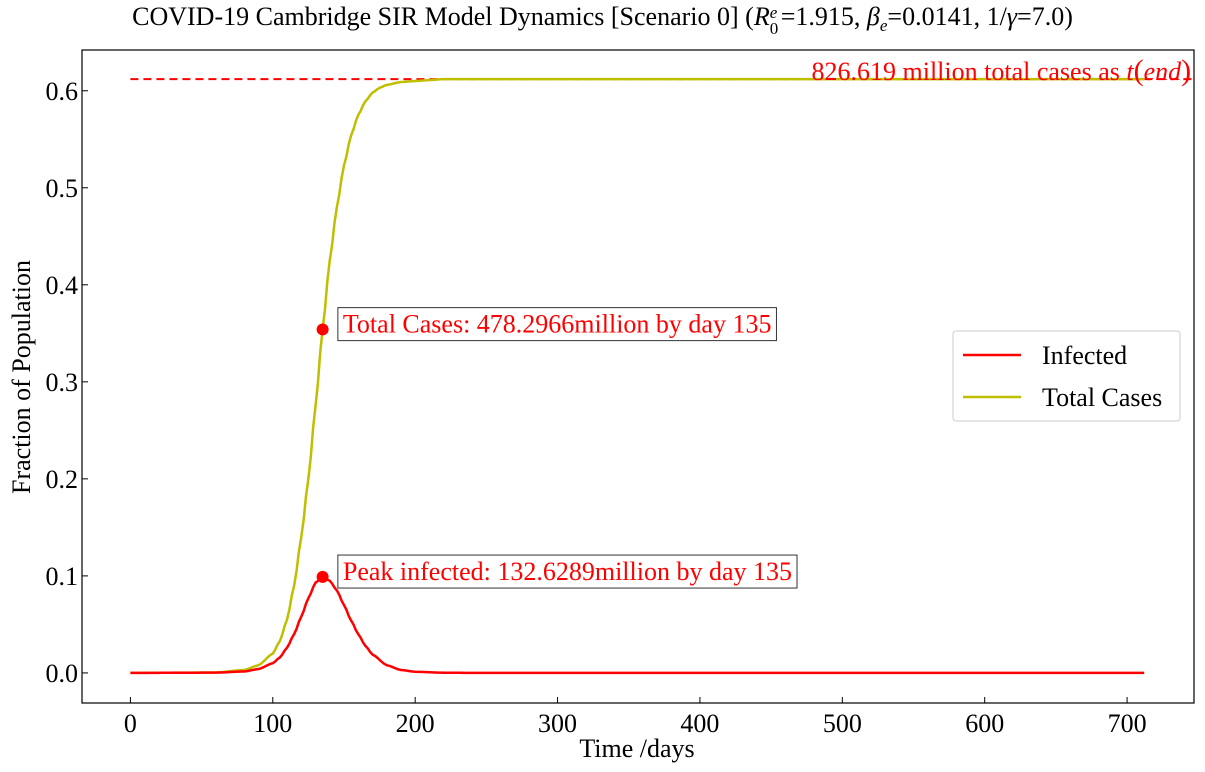 The height and width of the screenshot is (772, 1205). What do you see at coordinates (637, 625) in the screenshot?
I see `series-line-infected` at bounding box center [637, 625].